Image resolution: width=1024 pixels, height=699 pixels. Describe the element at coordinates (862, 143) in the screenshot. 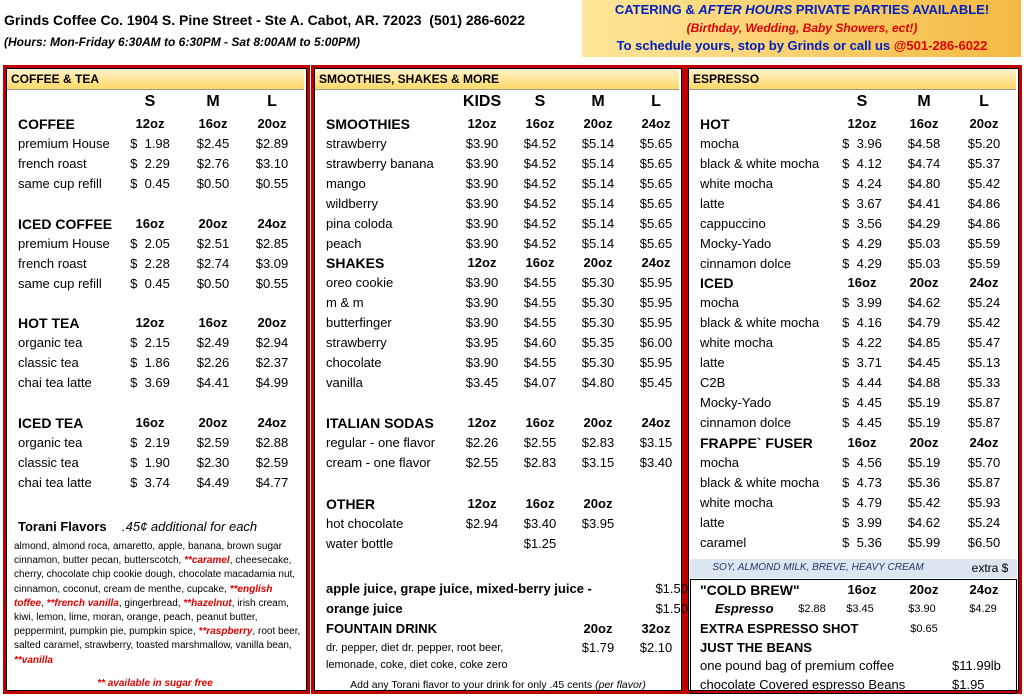

I see `item-price: $ 3.96` at that location.